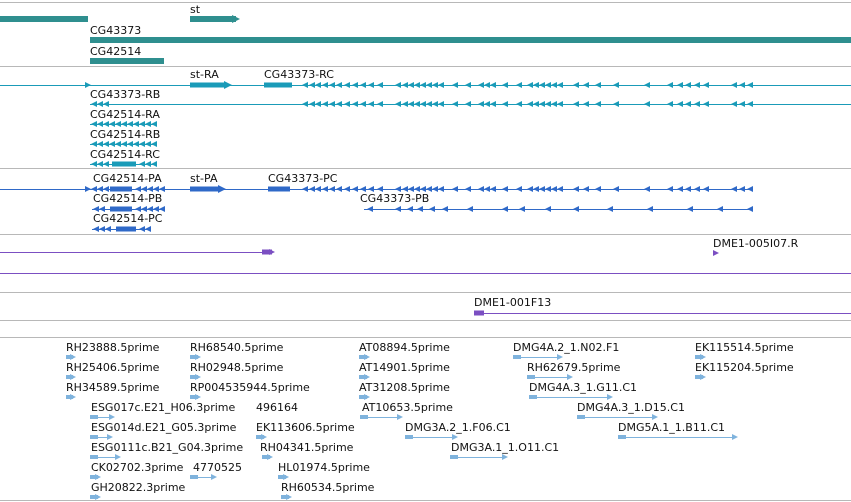 Image resolution: width=851 pixels, height=502 pixels. Describe the element at coordinates (228, 85) in the screenshot. I see `mrna-strand-arrow` at that location.